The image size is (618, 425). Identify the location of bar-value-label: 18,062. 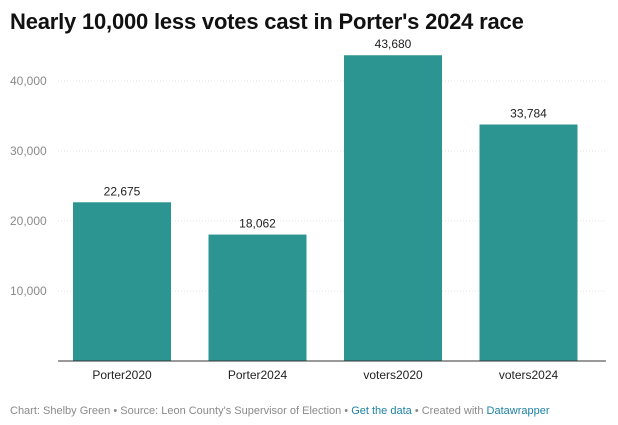
(257, 224).